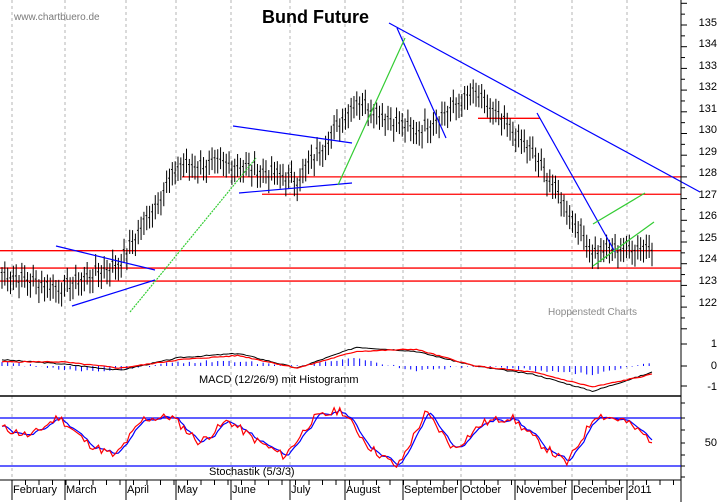  What do you see at coordinates (707, 303) in the screenshot?
I see `price-tick-label: 122` at bounding box center [707, 303].